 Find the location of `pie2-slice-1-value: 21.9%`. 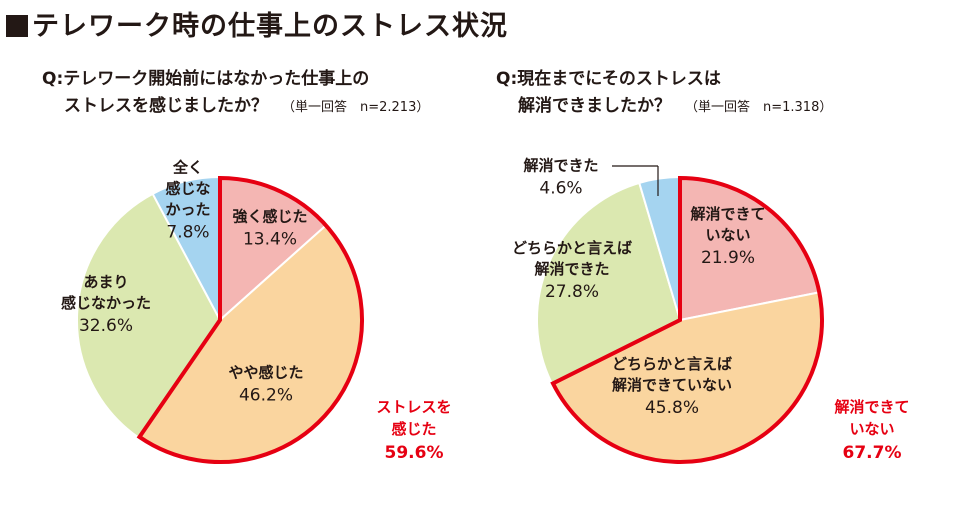

pie2-slice-1-value: 21.9% is located at coordinates (728, 258).